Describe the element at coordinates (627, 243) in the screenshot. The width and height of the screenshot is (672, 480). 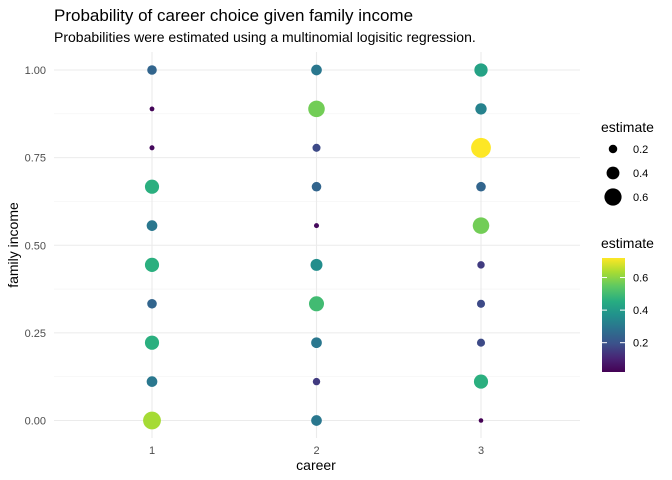
I see `legend-color-title: estimate` at that location.